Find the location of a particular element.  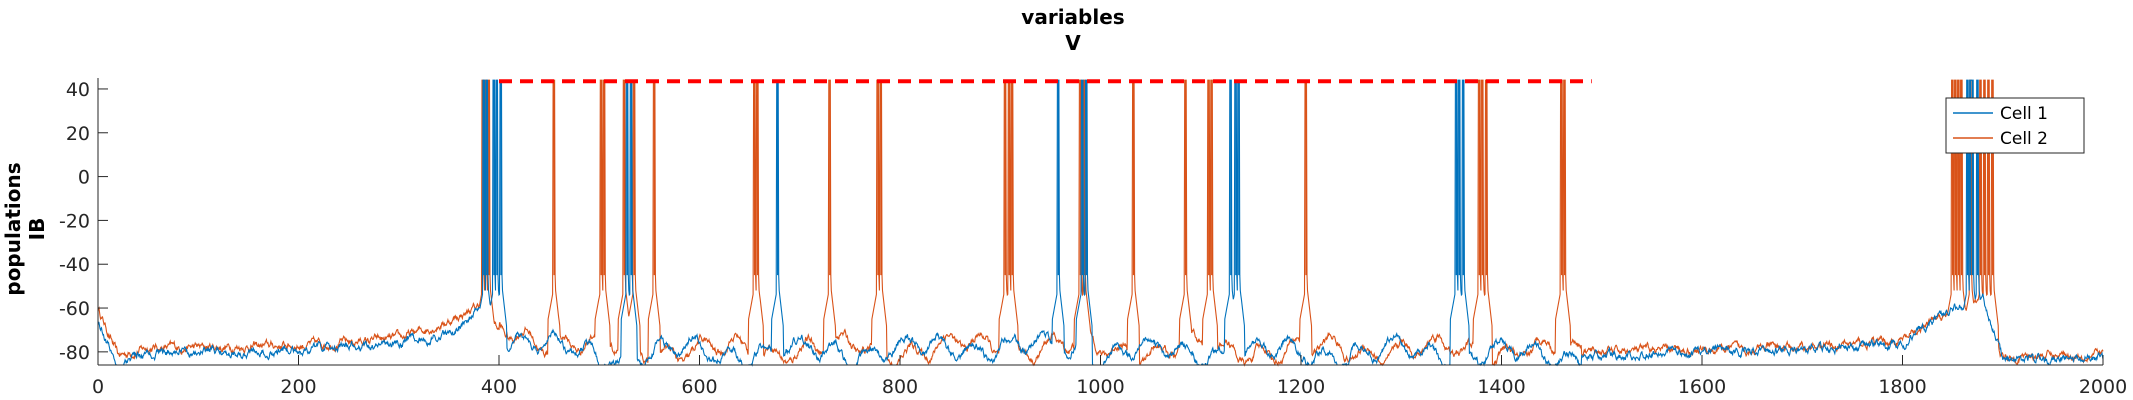

y-tick-label: -20 is located at coordinates (74, 221).